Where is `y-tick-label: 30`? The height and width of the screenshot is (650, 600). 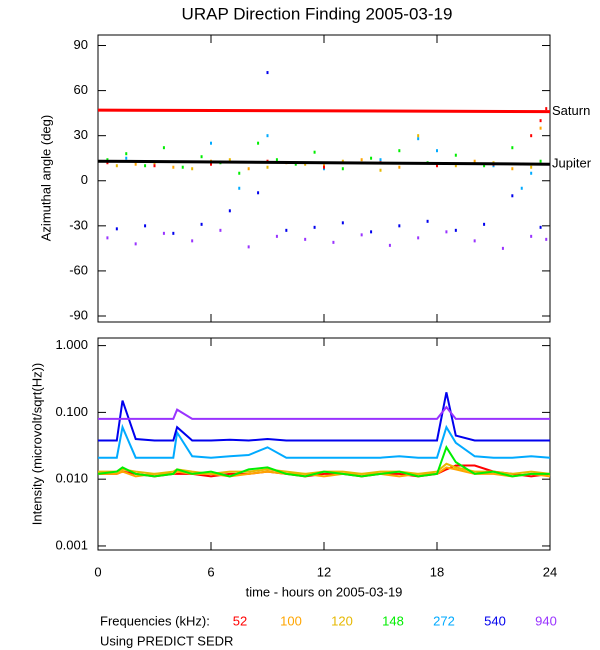 y-tick-label: 30 is located at coordinates (81, 134).